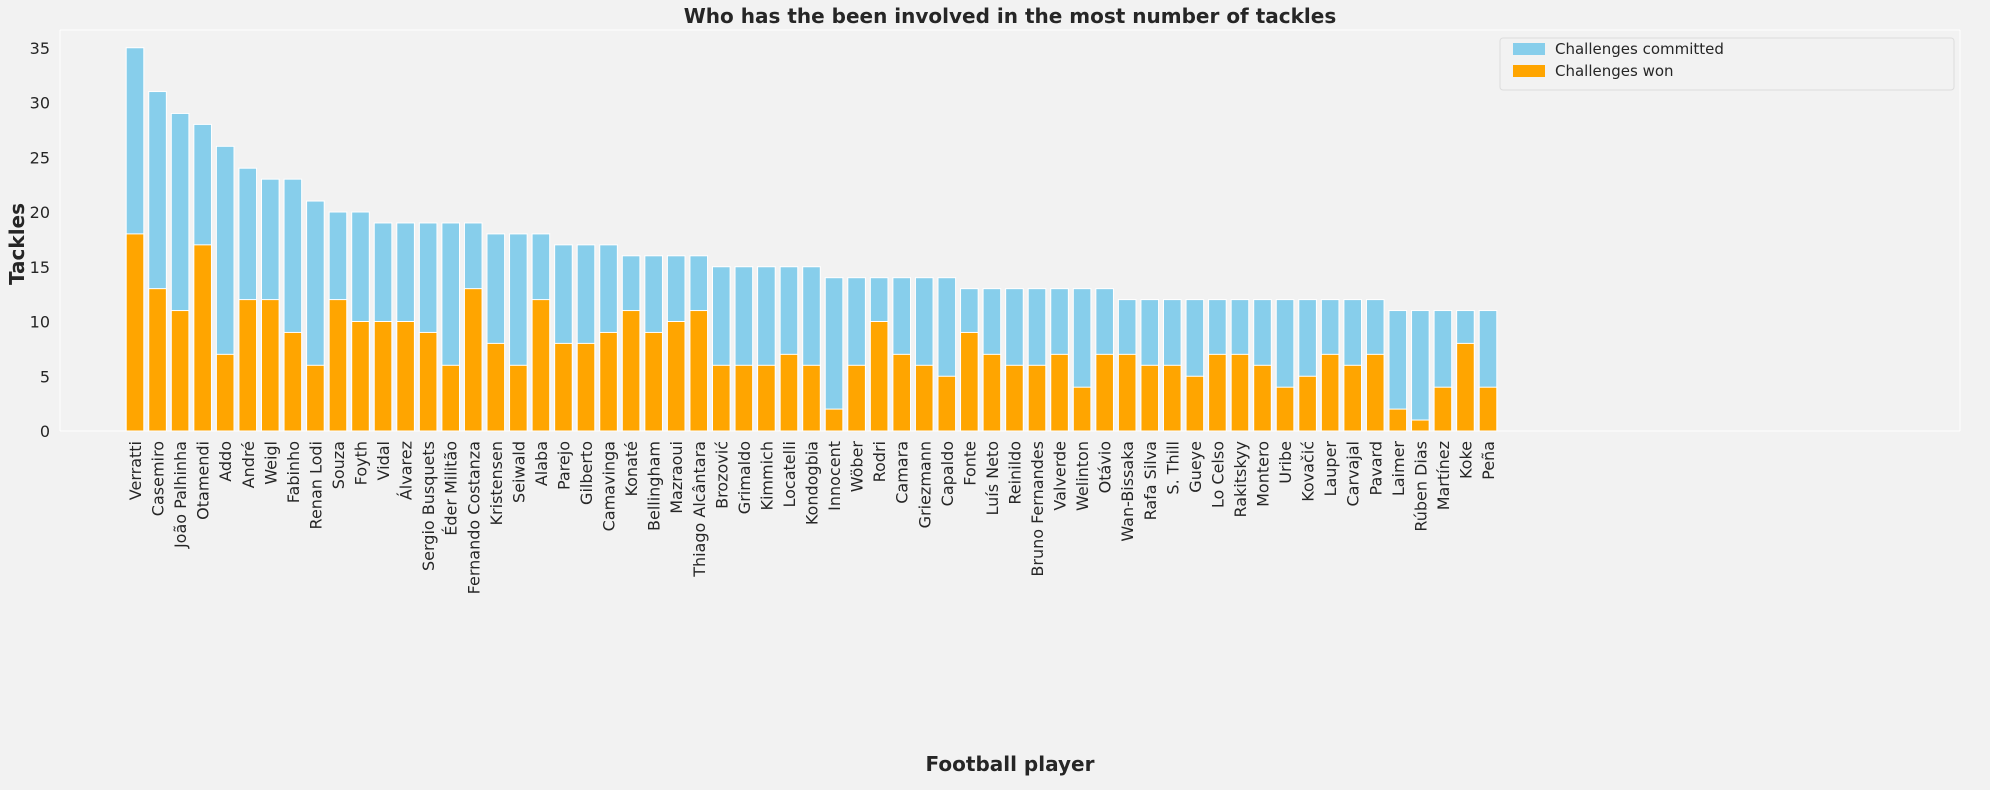 The height and width of the screenshot is (790, 1990). What do you see at coordinates (541, 463) in the screenshot?
I see `x-tick-label-alaba: Alaba` at bounding box center [541, 463].